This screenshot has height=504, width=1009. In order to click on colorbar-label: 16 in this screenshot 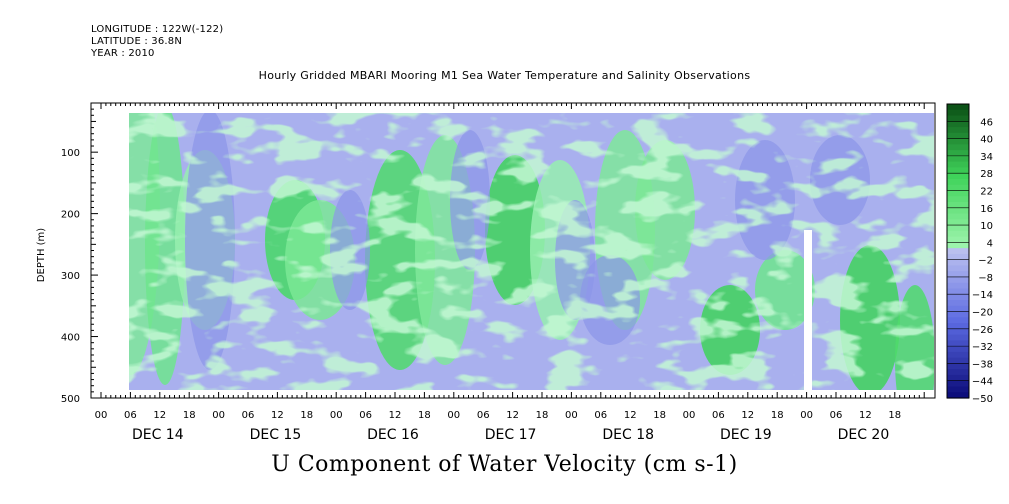, I will do `click(986, 209)`.